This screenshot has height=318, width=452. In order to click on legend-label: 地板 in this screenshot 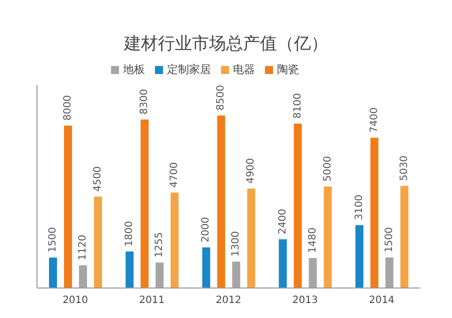, I will do `click(134, 69)`.